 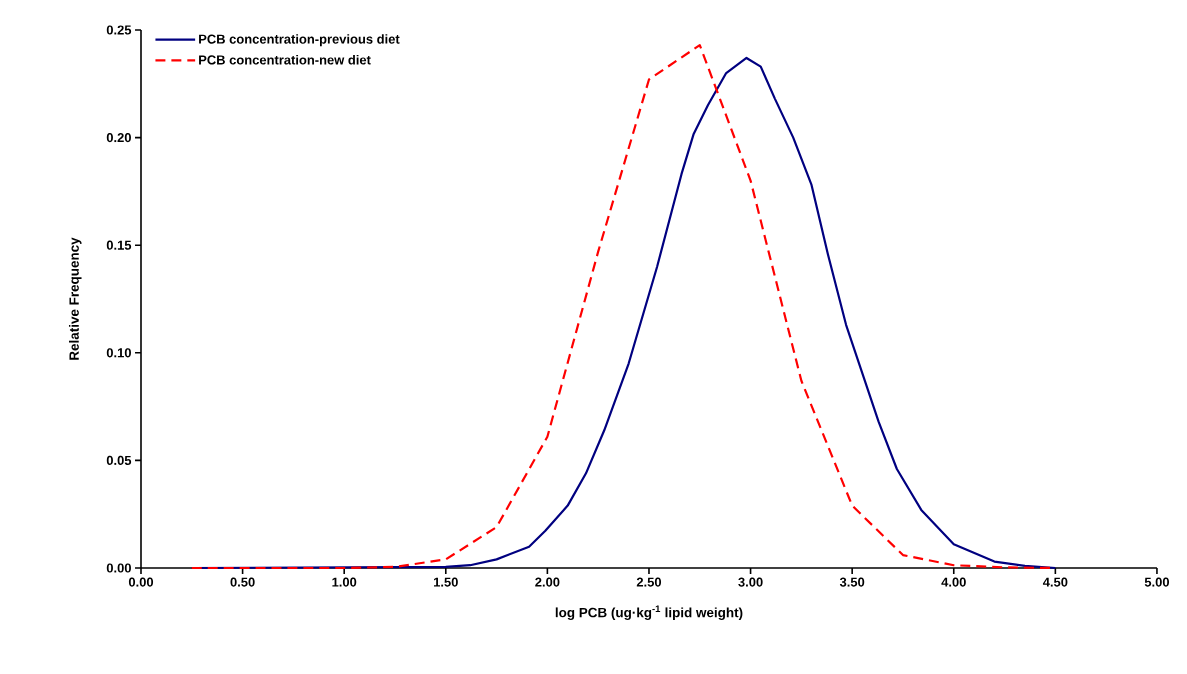 I want to click on x-tick-label: 1.00, so click(x=344, y=582).